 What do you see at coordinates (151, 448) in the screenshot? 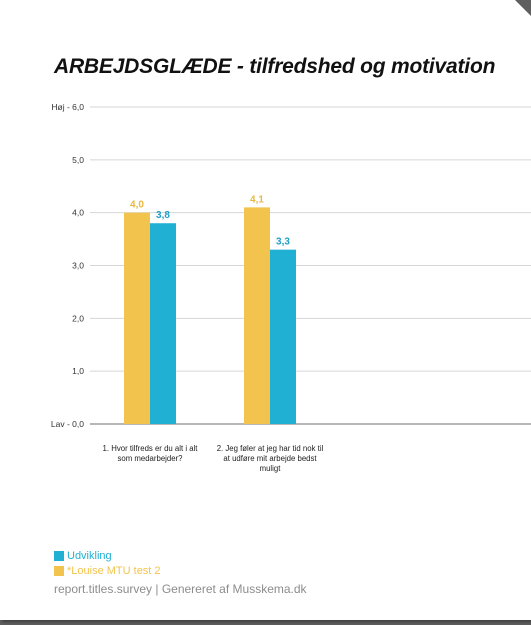
I see `x-tick-label-line: 1. Hvor tilfreds er du alt i alt` at bounding box center [151, 448].